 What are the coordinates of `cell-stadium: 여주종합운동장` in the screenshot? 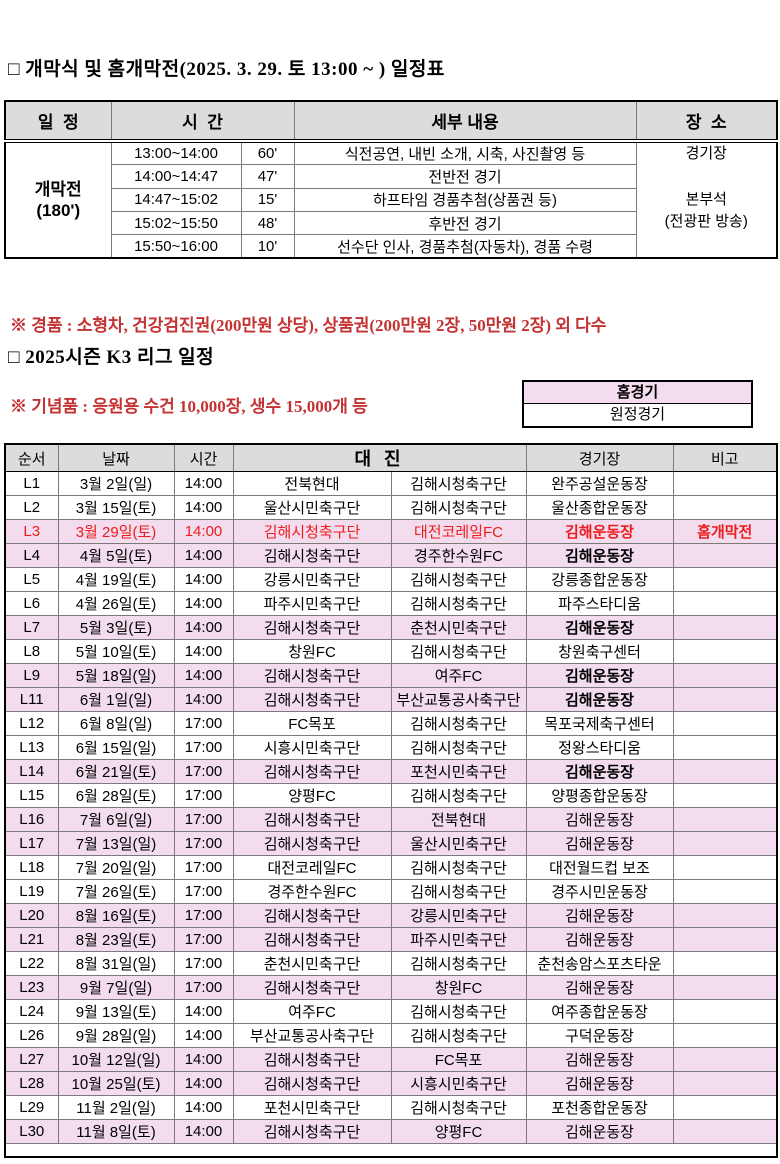 It's located at (599, 1011).